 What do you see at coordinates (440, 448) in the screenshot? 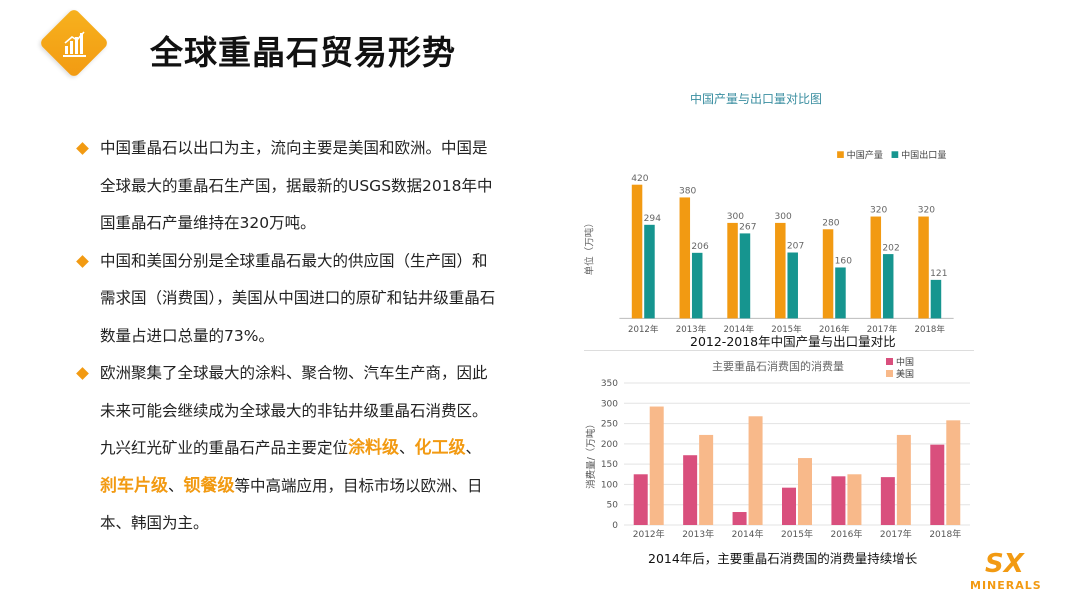
I see `highlight-text: 化工级` at bounding box center [440, 448].